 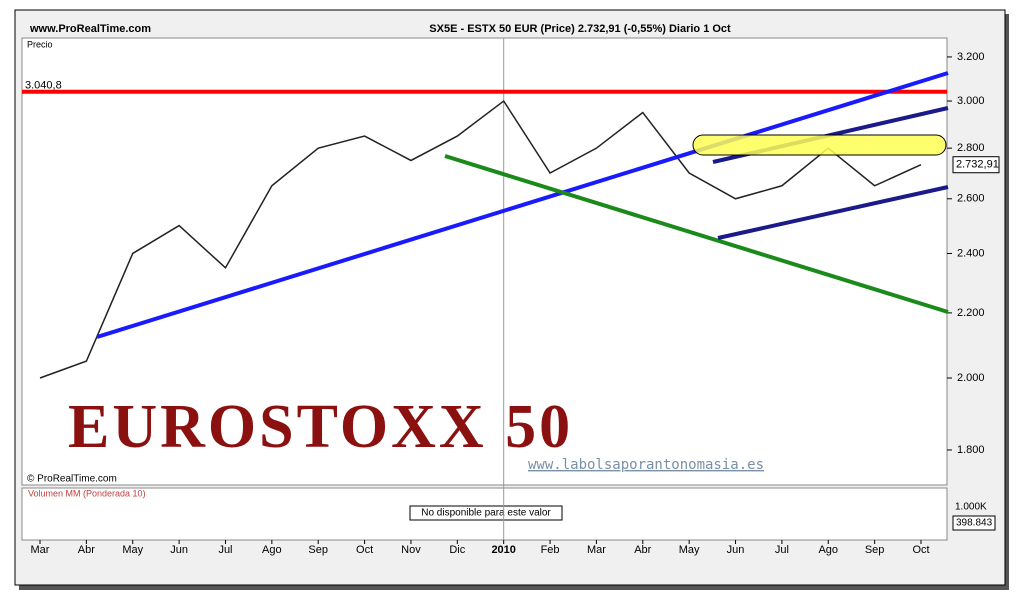 I want to click on last-price-box, so click(x=976, y=165).